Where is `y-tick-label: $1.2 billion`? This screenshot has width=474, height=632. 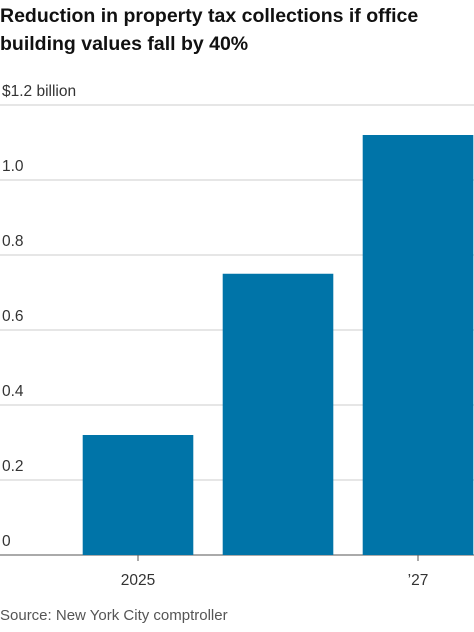 y-tick-label: $1.2 billion is located at coordinates (39, 91).